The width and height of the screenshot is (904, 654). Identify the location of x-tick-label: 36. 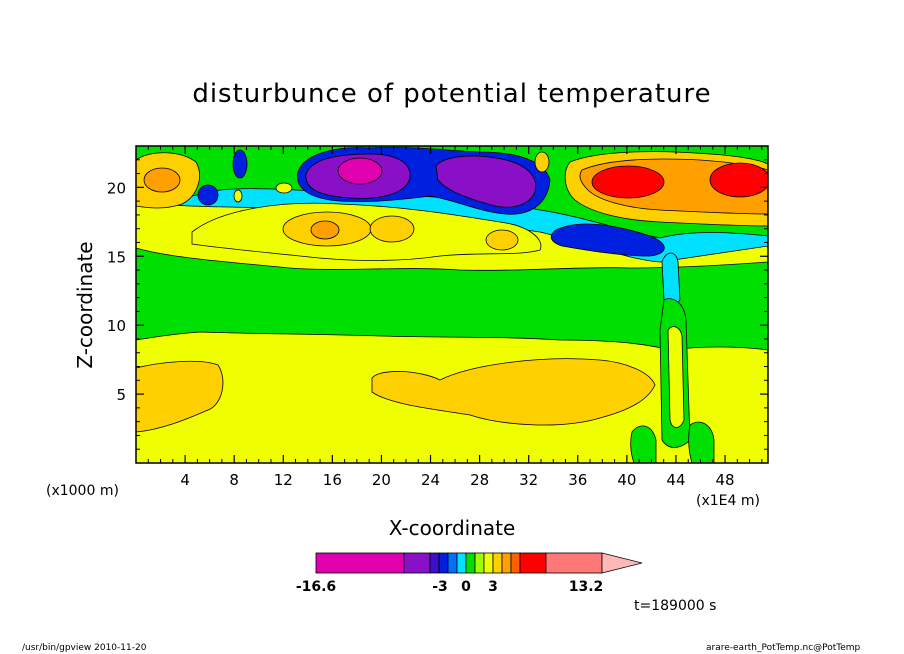
(577, 480).